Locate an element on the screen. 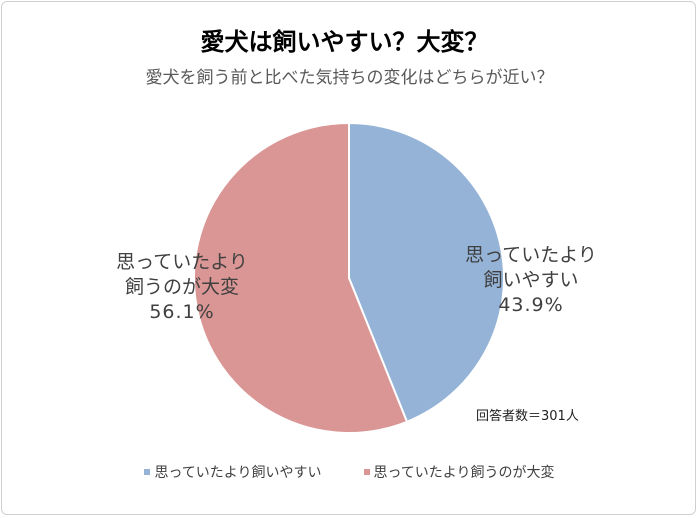 The height and width of the screenshot is (518, 699). slice-label-hard-line2: 飼うのが大変 is located at coordinates (181, 287).